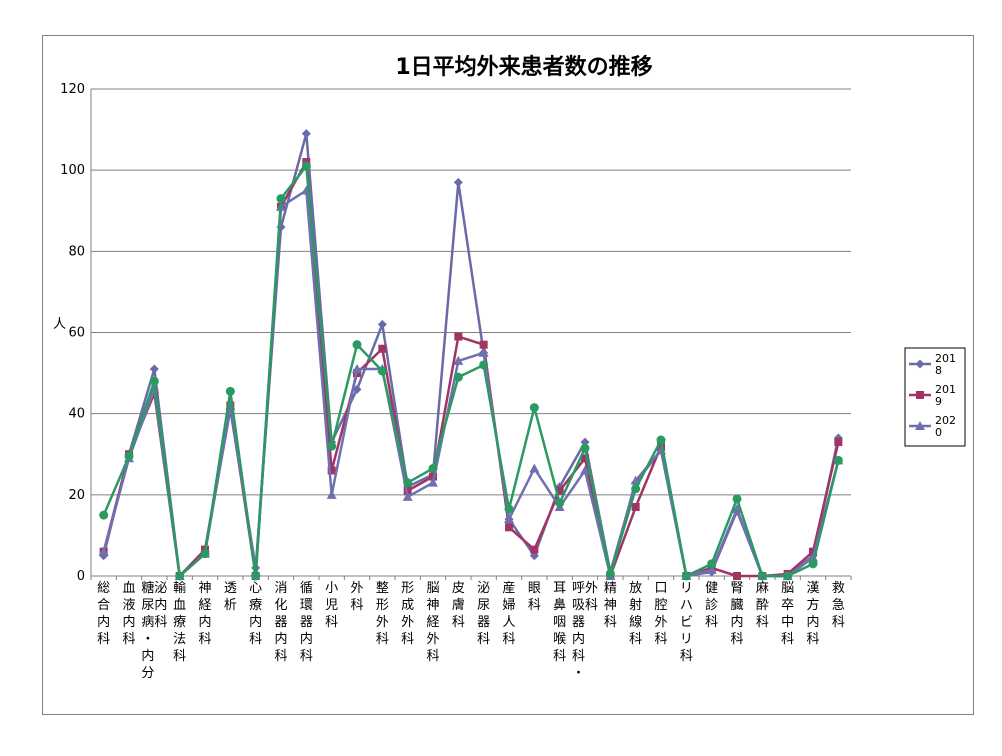 Image resolution: width=1002 pixels, height=756 pixels. I want to click on x-category-label: リハビリ科, so click(686, 622).